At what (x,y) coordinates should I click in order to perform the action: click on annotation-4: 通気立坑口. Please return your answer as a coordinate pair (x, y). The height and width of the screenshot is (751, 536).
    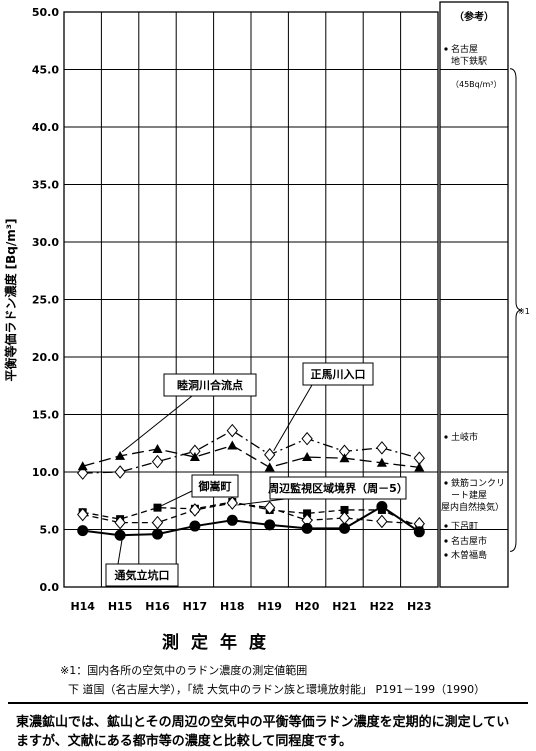
    Looking at the image, I should click on (142, 563).